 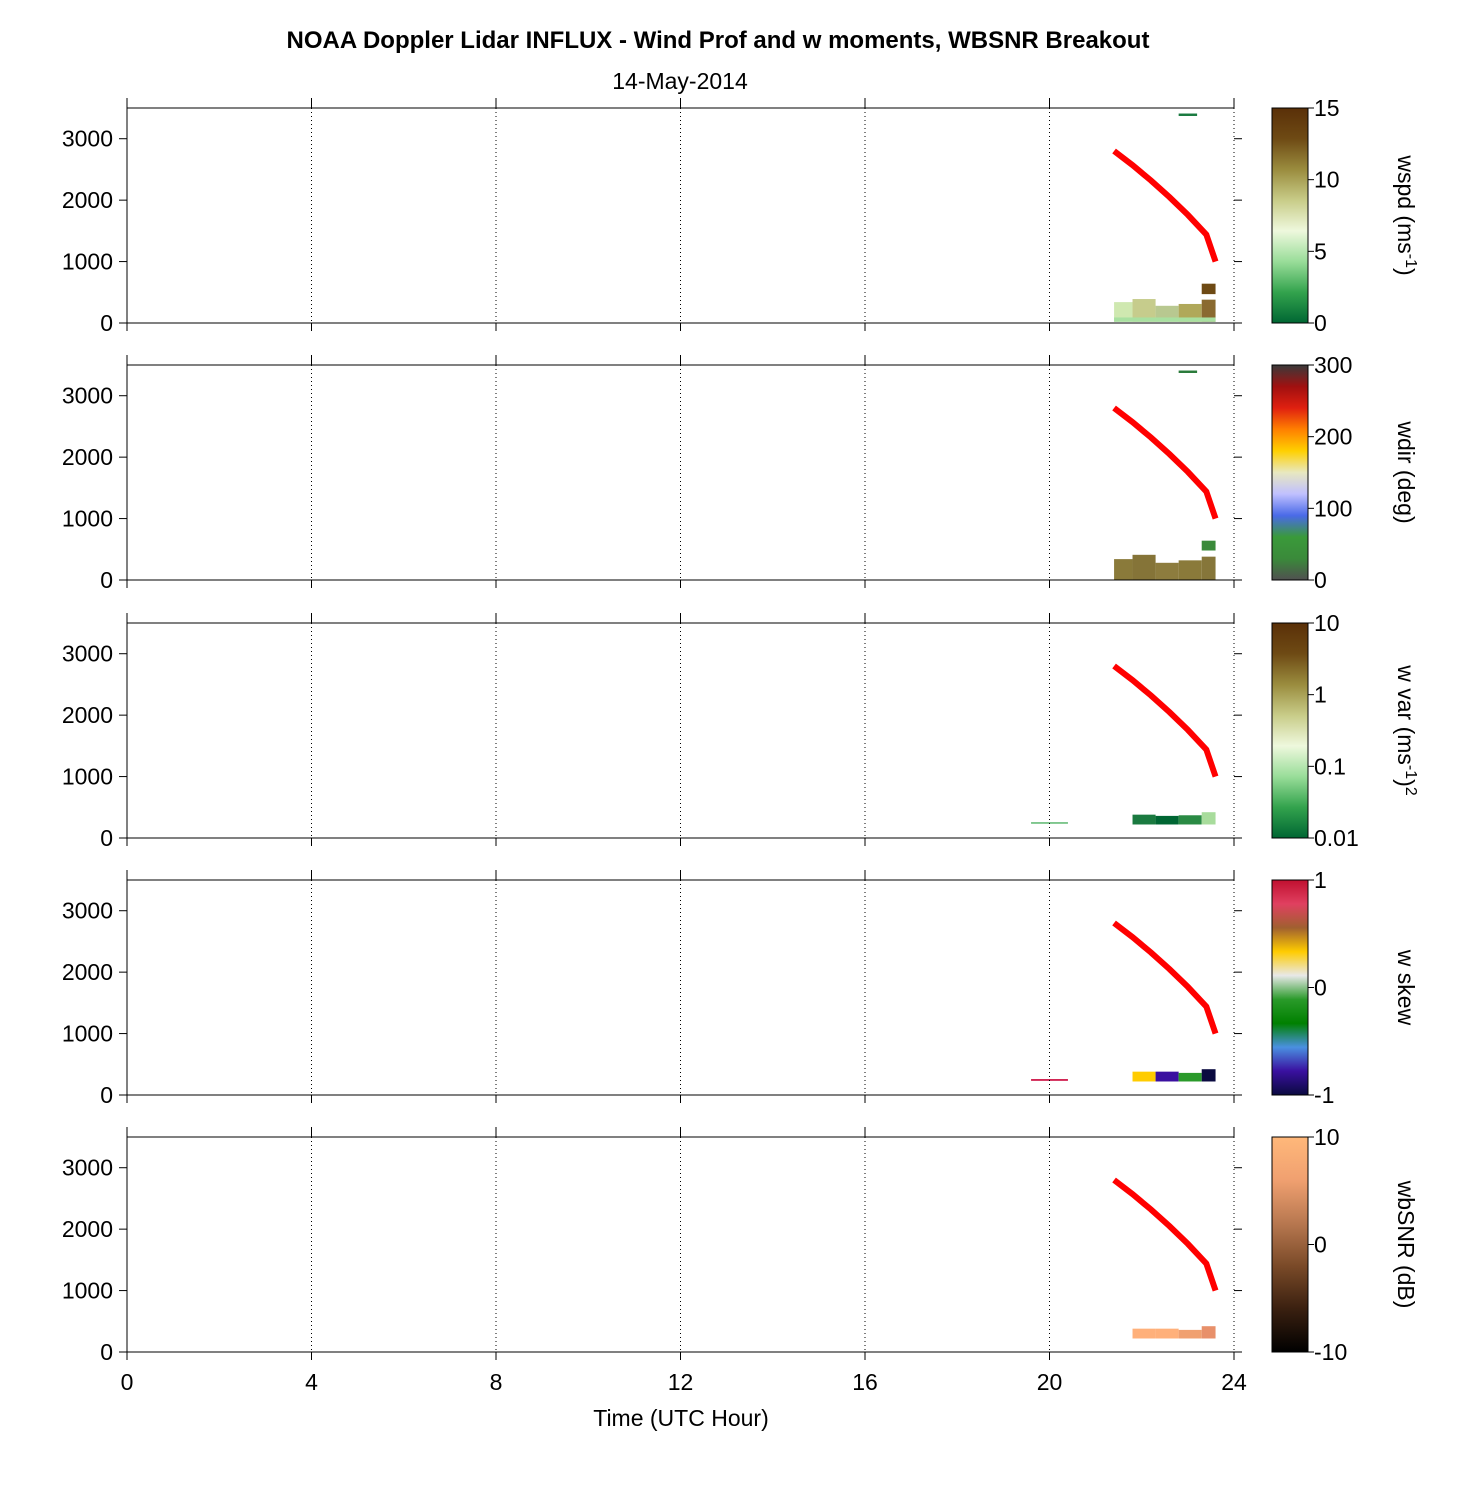 I want to click on colorbar-label: w var (ms-1)2, so click(x=1406, y=730).